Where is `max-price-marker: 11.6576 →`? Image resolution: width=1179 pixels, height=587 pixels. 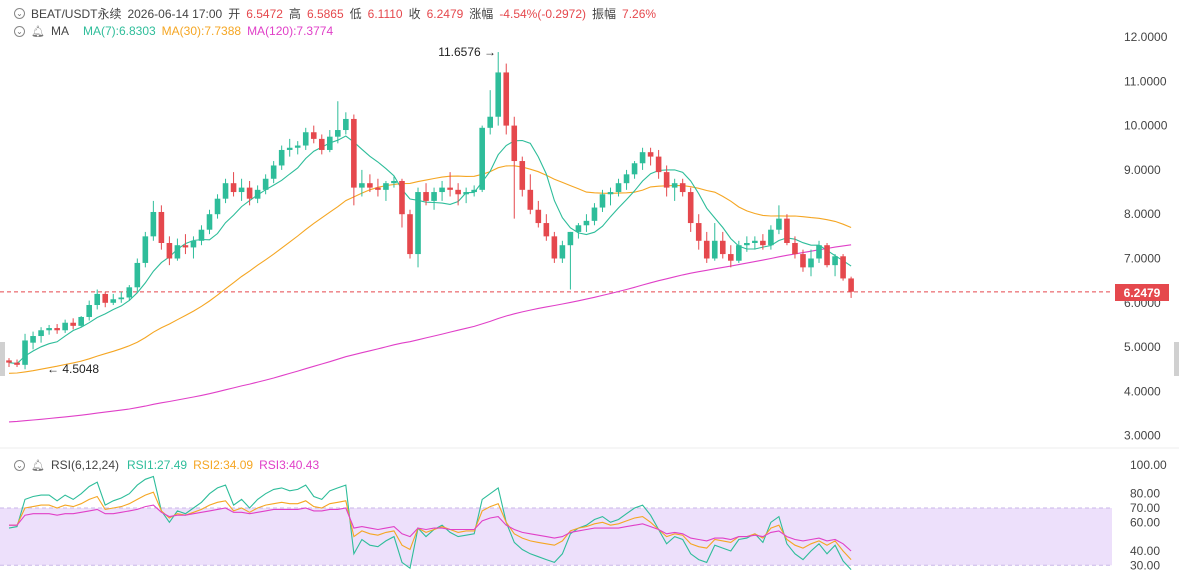 max-price-marker: 11.6576 → is located at coordinates (467, 52).